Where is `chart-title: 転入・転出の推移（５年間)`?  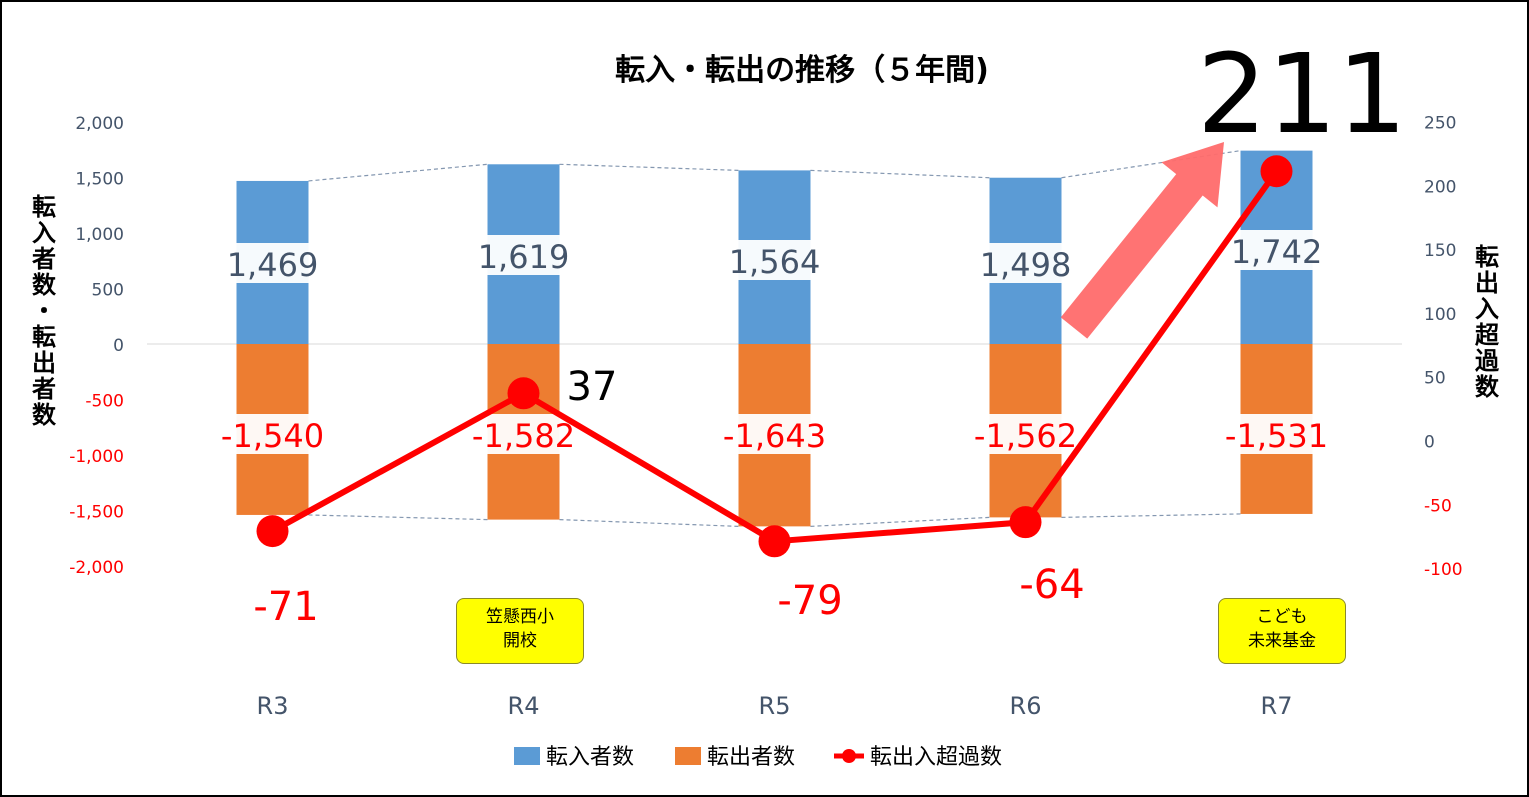 chart-title: 転入・転出の推移（５年間) is located at coordinates (802, 70).